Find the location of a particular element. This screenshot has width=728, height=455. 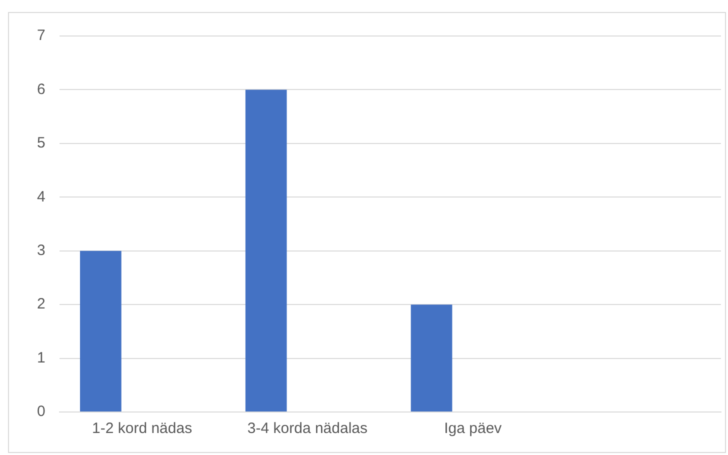

y-tick-label: 6 is located at coordinates (41, 89).